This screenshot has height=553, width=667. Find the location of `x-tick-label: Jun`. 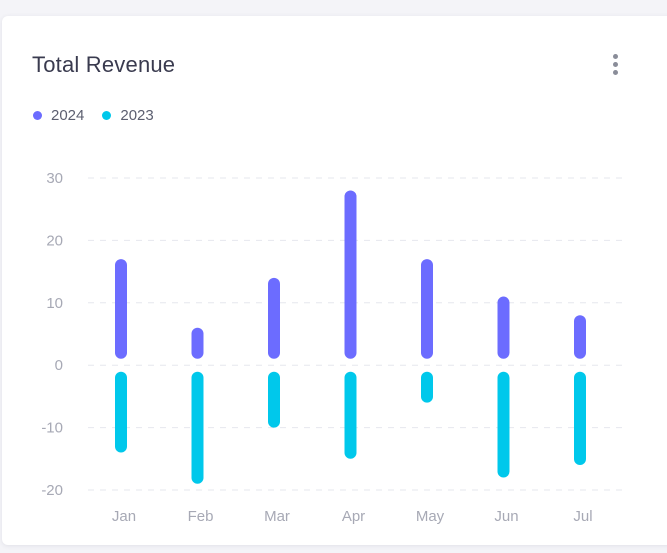

x-tick-label: Jun is located at coordinates (506, 516).